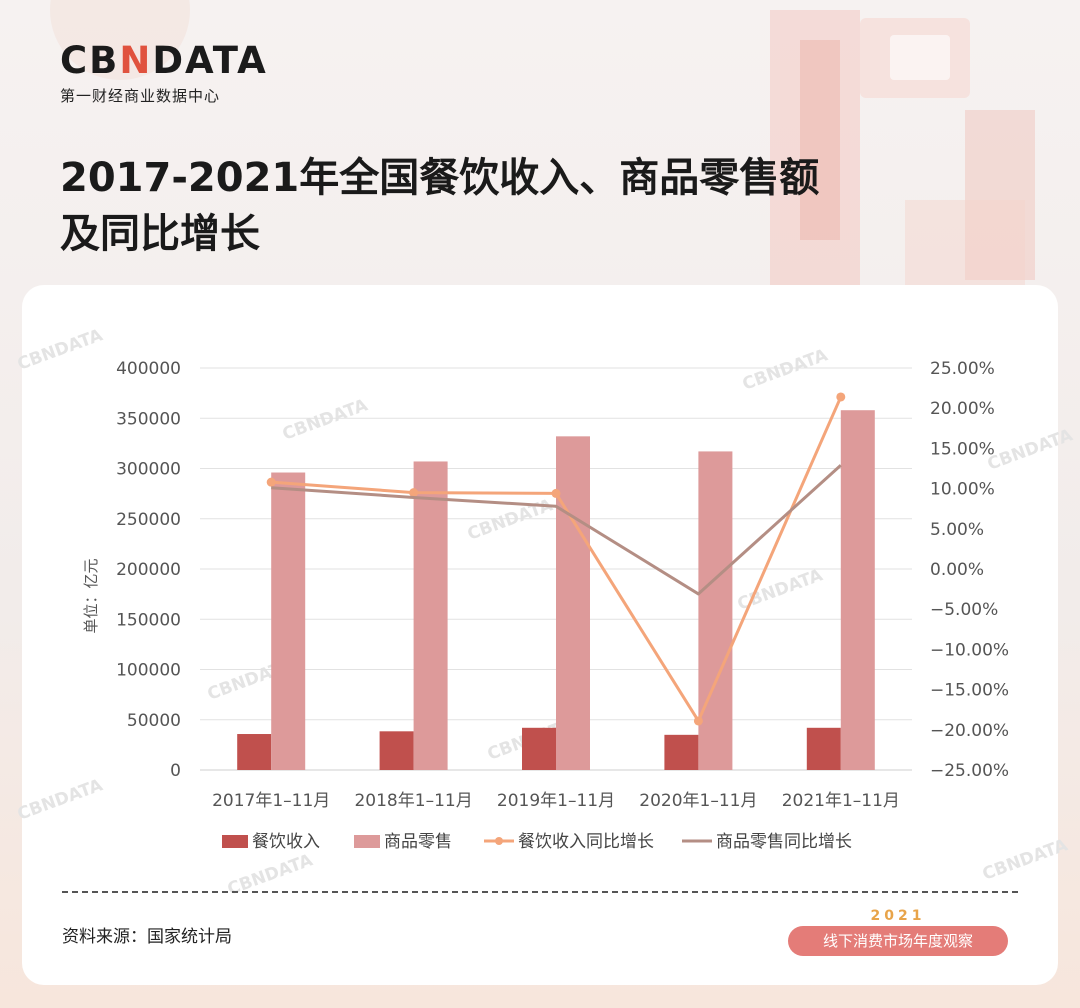 The width and height of the screenshot is (1080, 1008). What do you see at coordinates (962, 409) in the screenshot?
I see `y-right-tick-label: 20.00%` at bounding box center [962, 409].